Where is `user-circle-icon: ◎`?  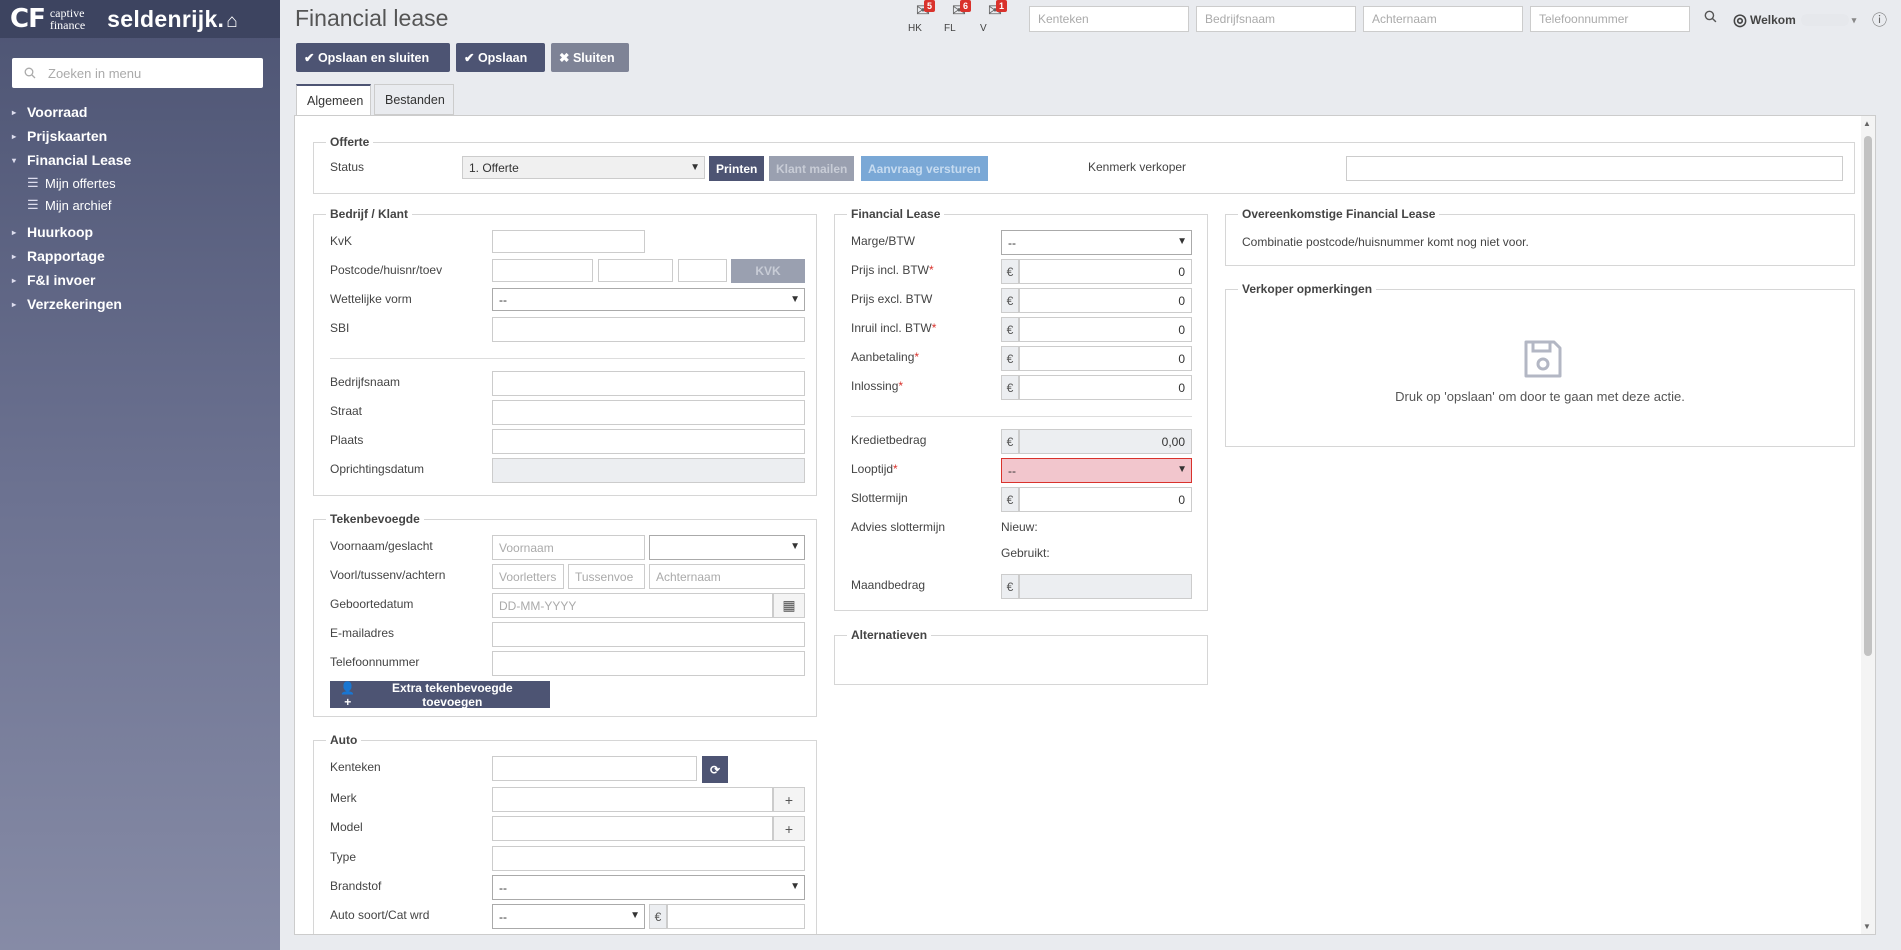
user-circle-icon: ◎ is located at coordinates (1740, 20).